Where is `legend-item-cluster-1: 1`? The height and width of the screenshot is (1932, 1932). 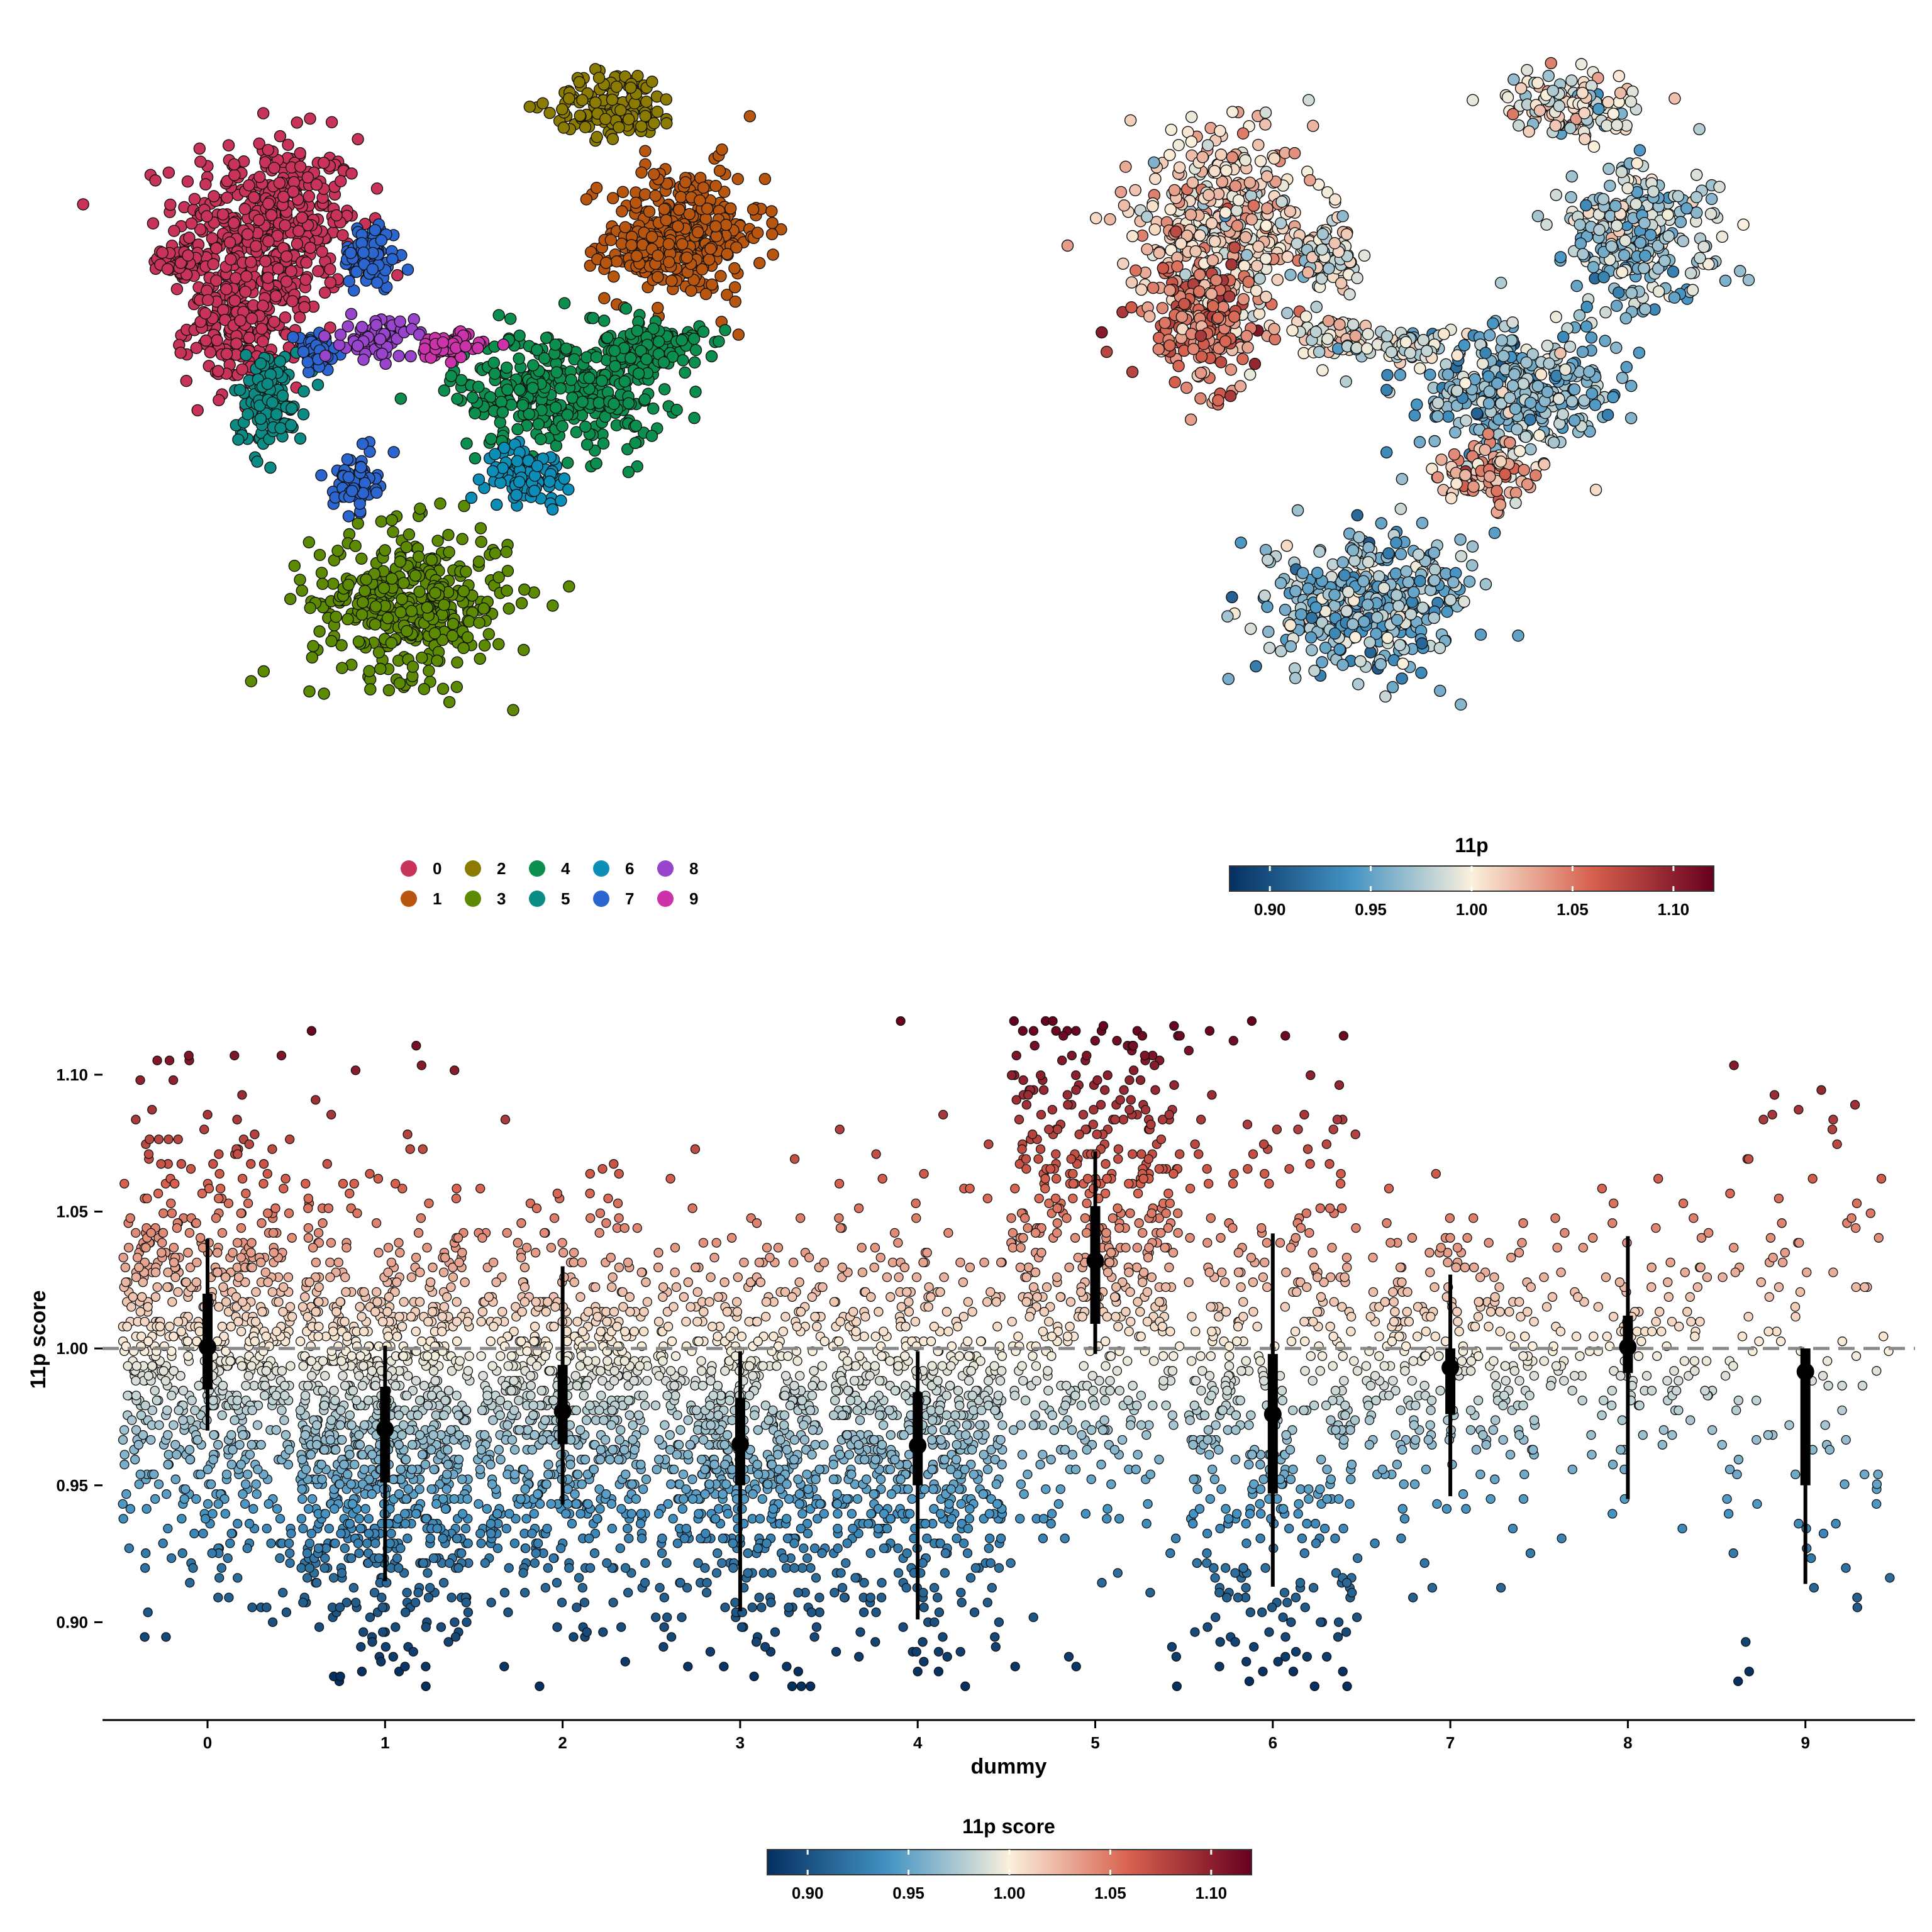 legend-item-cluster-1: 1 is located at coordinates (421, 898).